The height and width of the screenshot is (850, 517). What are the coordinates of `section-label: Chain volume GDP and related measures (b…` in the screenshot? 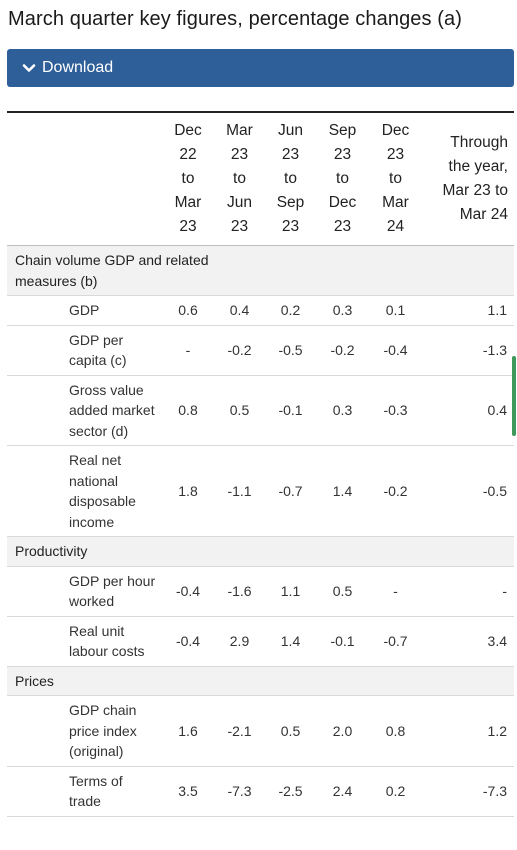 It's located at (112, 270).